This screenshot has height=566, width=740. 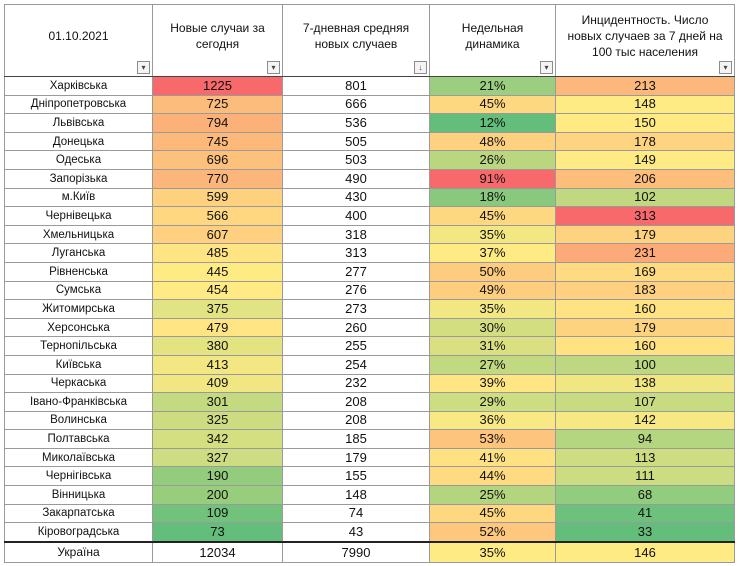 I want to click on dynamics-cell: 53%, so click(x=492, y=439).